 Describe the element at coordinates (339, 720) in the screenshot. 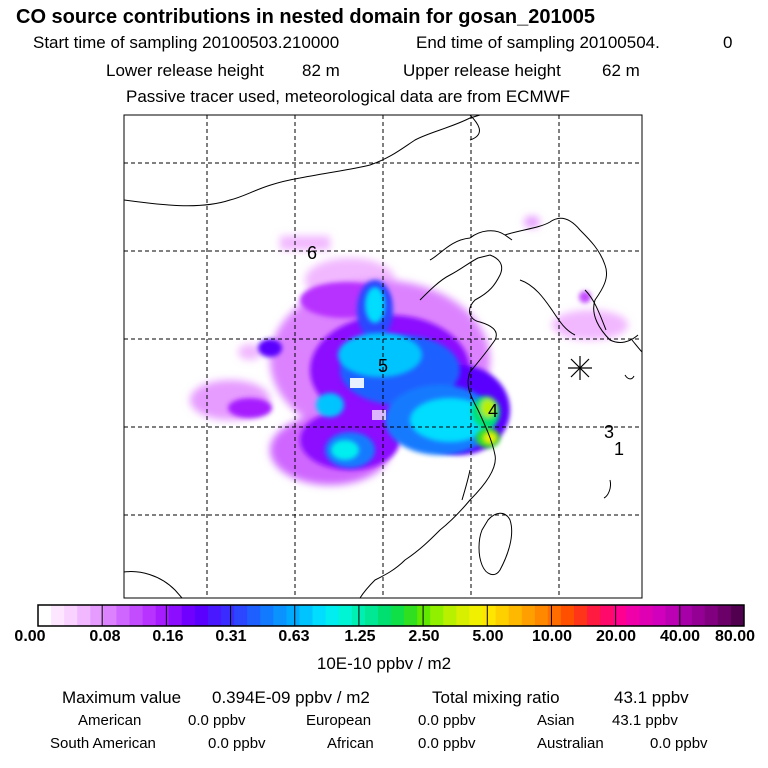

I see `region-name-european: European` at that location.